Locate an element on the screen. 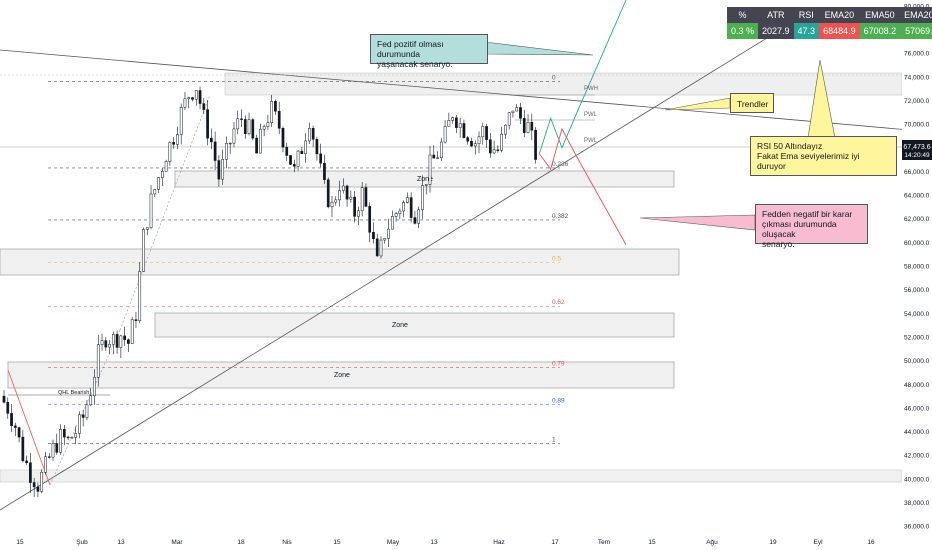 The width and height of the screenshot is (932, 550). y-tick-label: 50,000.0 is located at coordinates (917, 361).